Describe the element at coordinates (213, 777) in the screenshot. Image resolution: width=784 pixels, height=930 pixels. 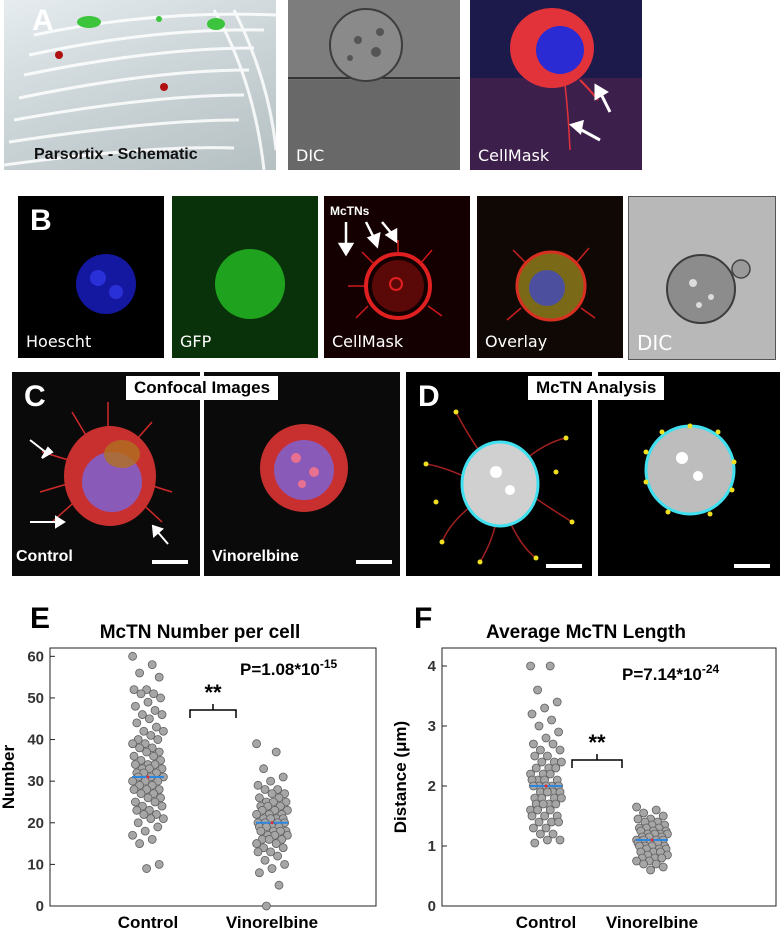
I see `plot-area-frame` at that location.